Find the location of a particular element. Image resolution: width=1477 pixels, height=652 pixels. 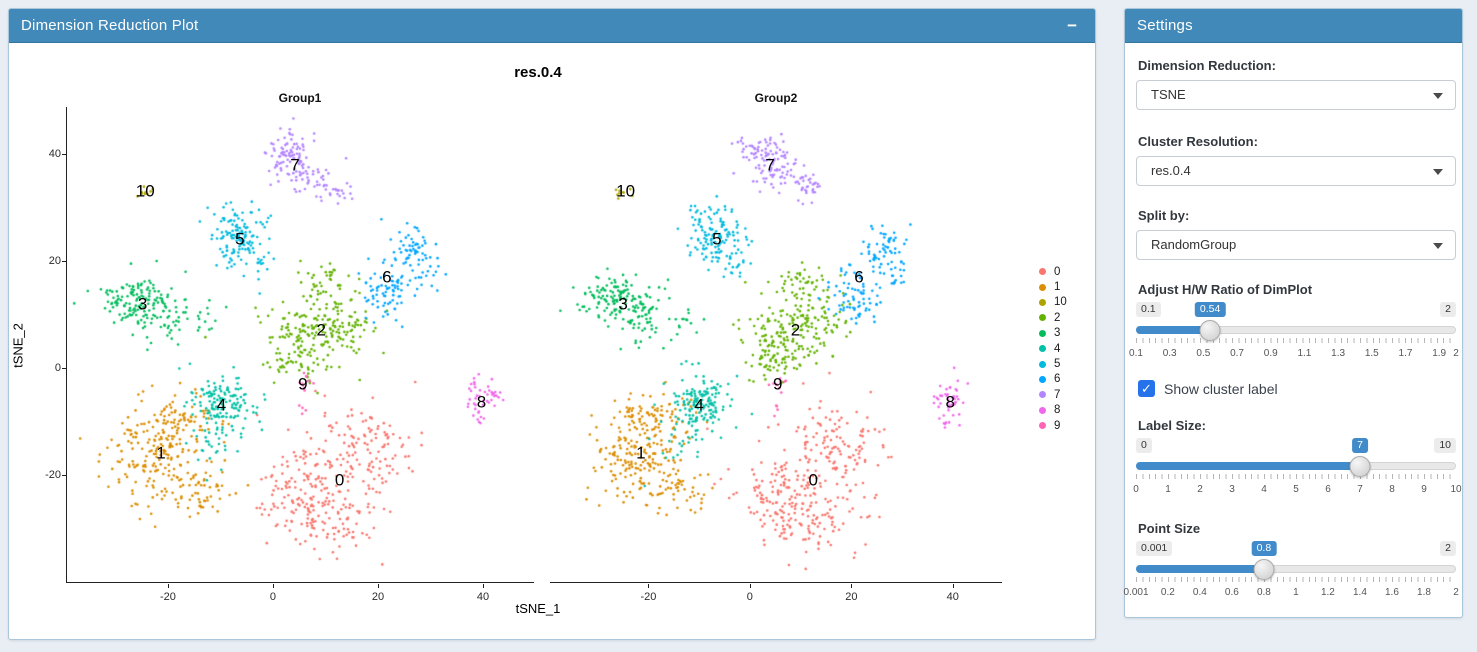

checkbox-check-icon: ✓ is located at coordinates (1146, 388).